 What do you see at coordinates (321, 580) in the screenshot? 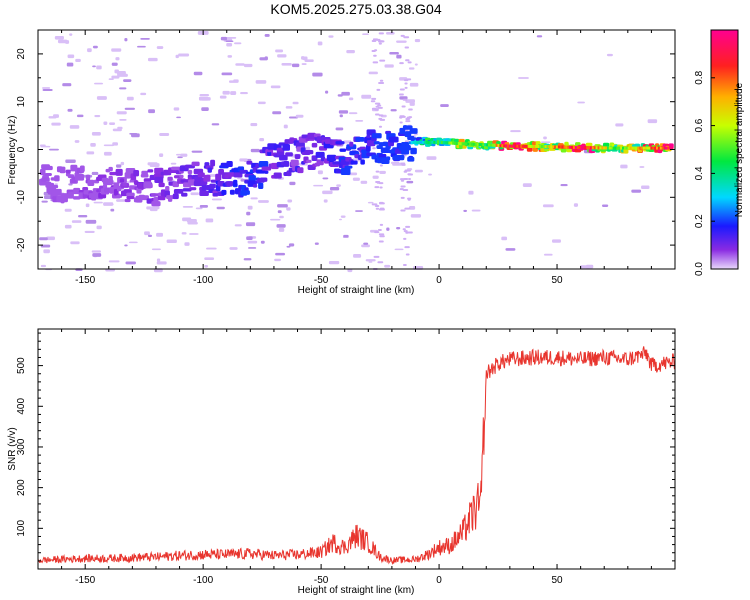
I see `snr-x-tick-label: -50` at bounding box center [321, 580].